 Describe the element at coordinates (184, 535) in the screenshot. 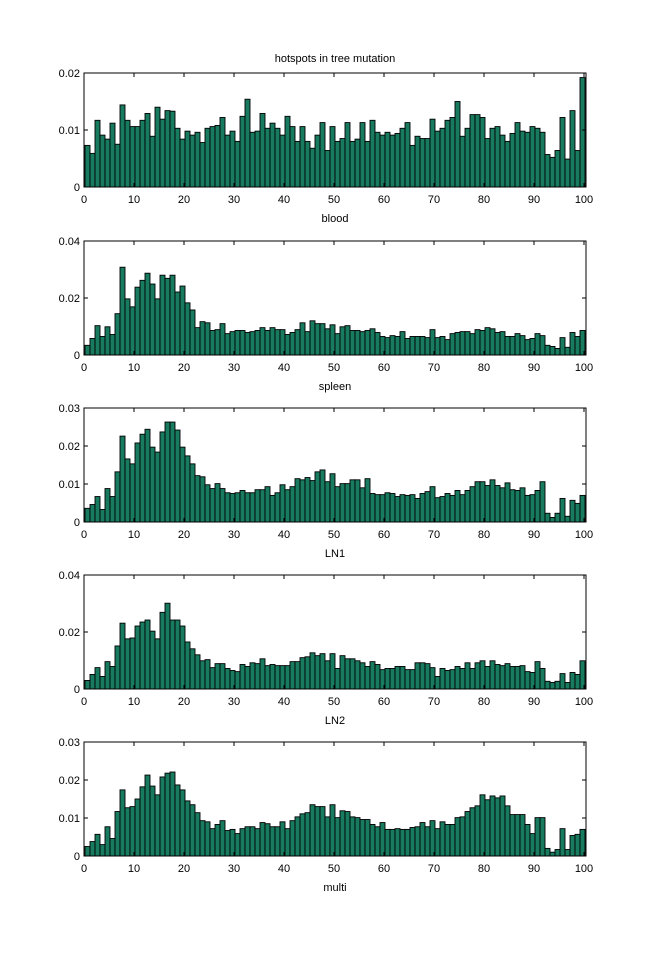

I see `x-tick-label: 20` at that location.